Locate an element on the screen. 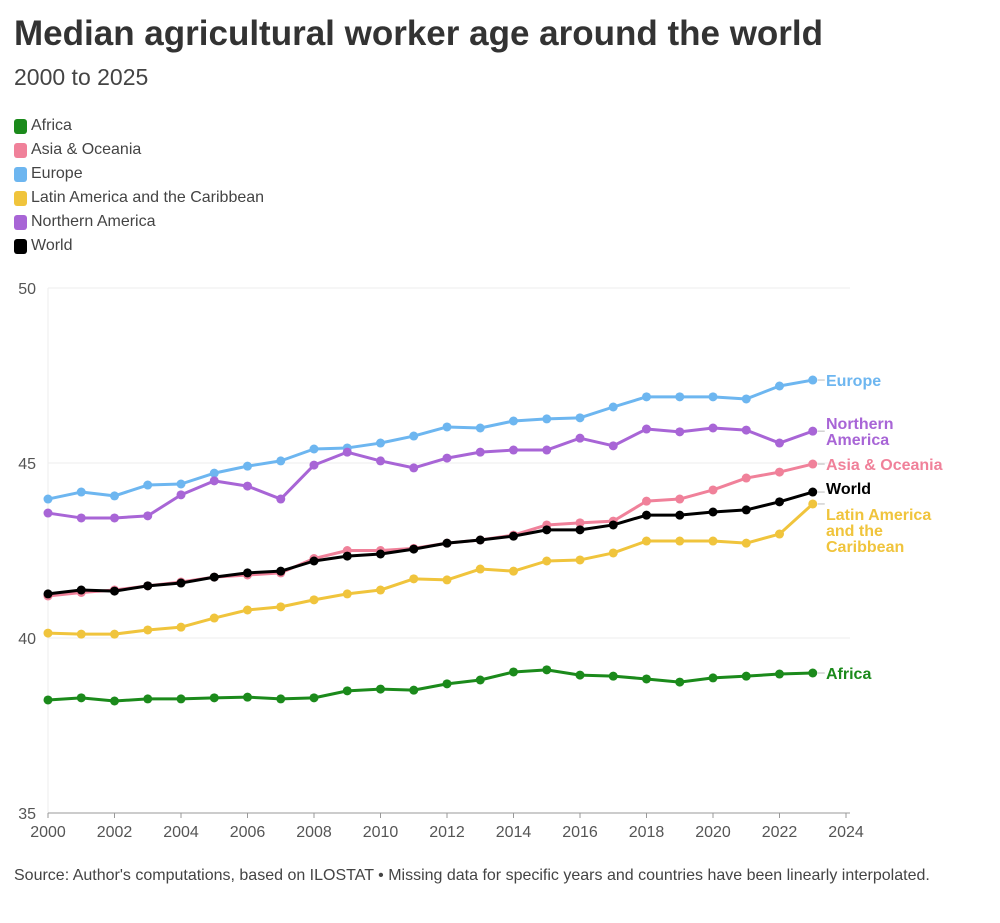  series-end-label: Africa is located at coordinates (848, 674).